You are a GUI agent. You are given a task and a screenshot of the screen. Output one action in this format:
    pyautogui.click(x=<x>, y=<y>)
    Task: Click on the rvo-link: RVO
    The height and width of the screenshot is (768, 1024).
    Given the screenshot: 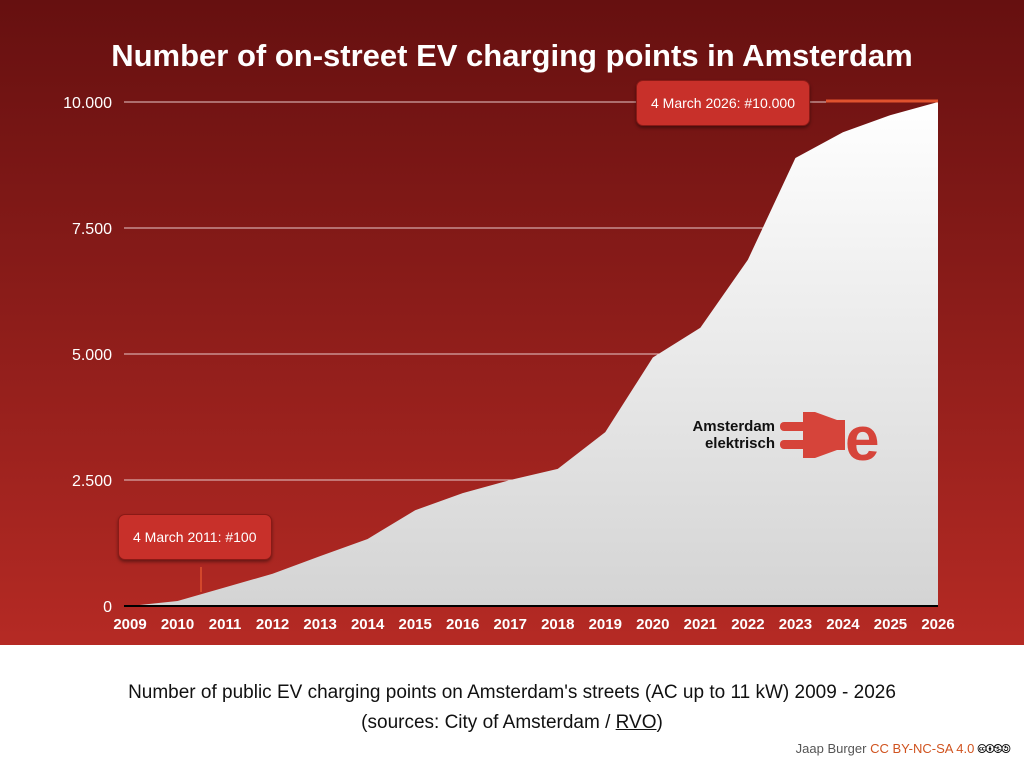 What is the action you would take?
    pyautogui.click(x=636, y=722)
    